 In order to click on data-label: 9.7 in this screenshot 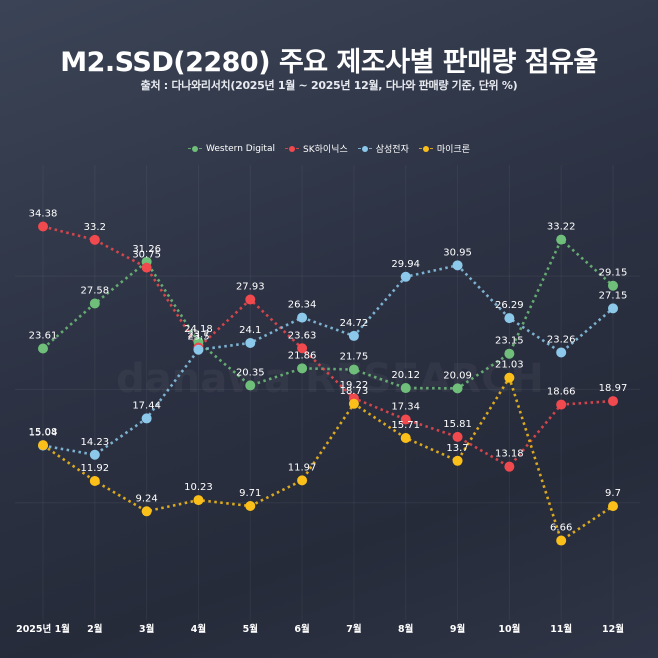, I will do `click(613, 493)`.